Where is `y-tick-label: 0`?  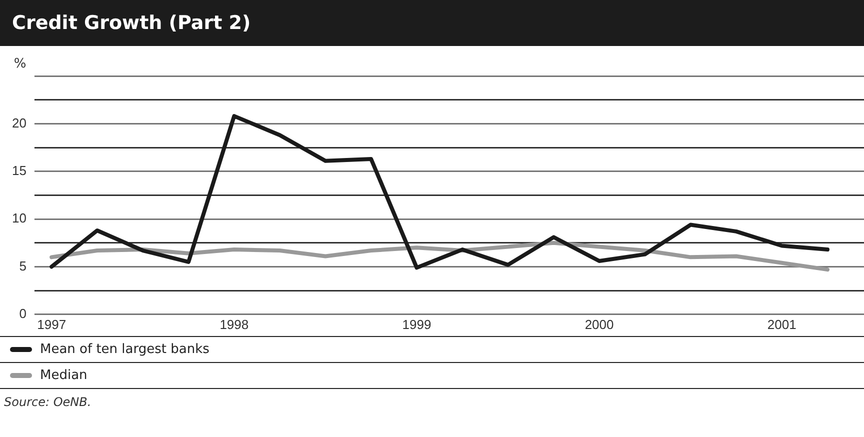 y-tick-label: 0 is located at coordinates (22, 313).